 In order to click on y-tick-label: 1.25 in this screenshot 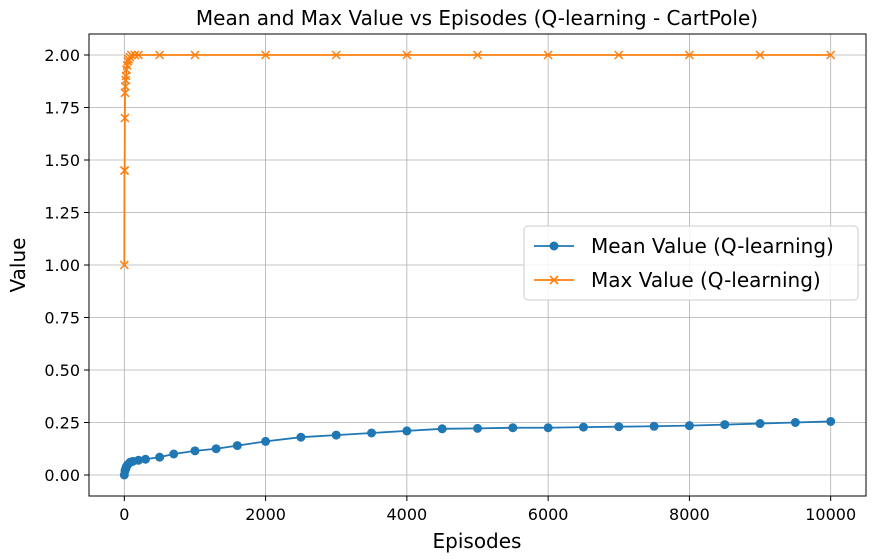, I will do `click(62, 213)`.